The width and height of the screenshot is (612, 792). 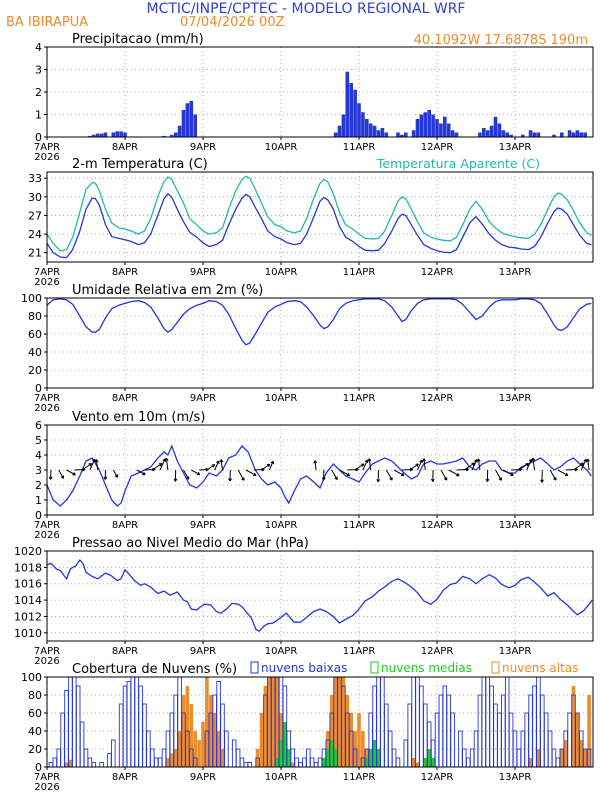 What do you see at coordinates (190, 543) in the screenshot?
I see `pressure-title: Pressao ao Nivel Medio do Mar (hPa)` at bounding box center [190, 543].